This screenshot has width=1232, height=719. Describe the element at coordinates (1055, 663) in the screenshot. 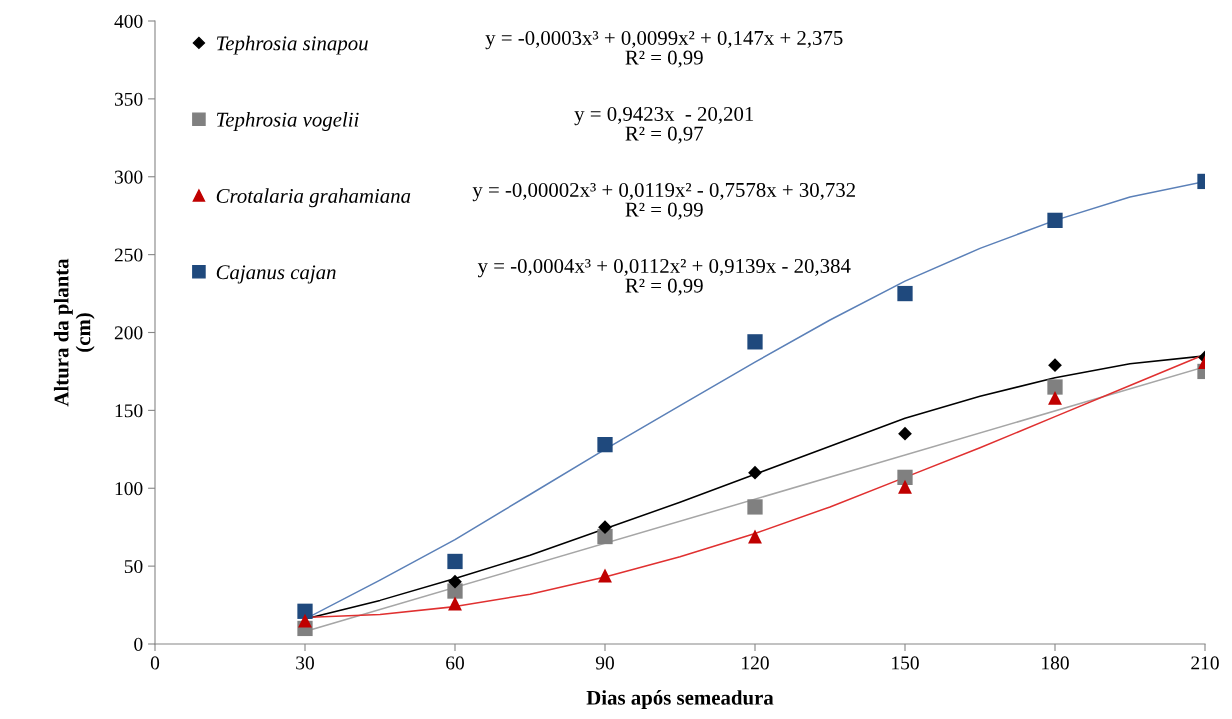

I see `x-tick-label: 180` at that location.